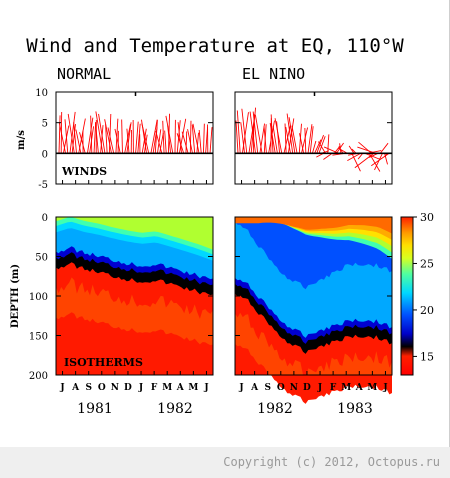  I want to click on copyright-text: Copyright (c) 2012, Octopus.ru, so click(331, 462).